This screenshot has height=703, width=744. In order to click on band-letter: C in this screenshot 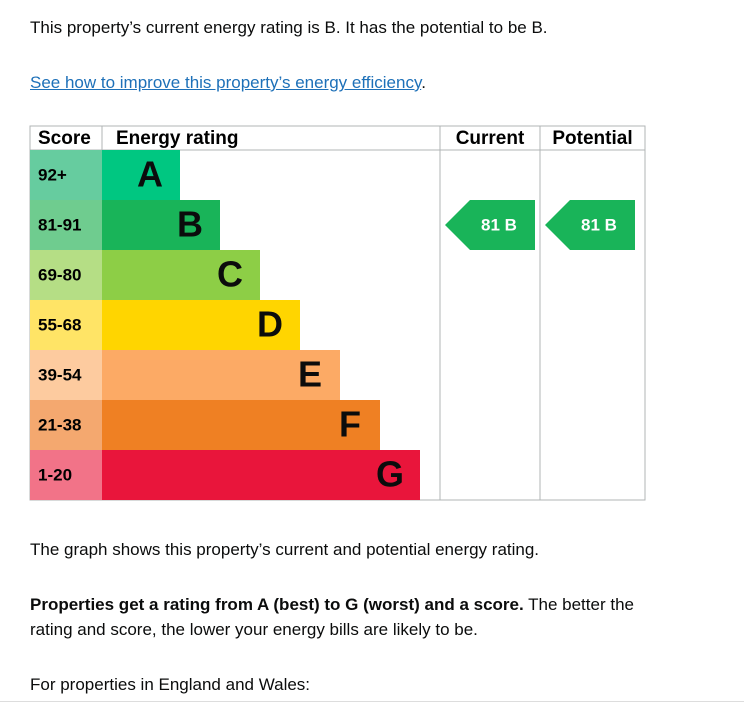, I will do `click(230, 274)`.